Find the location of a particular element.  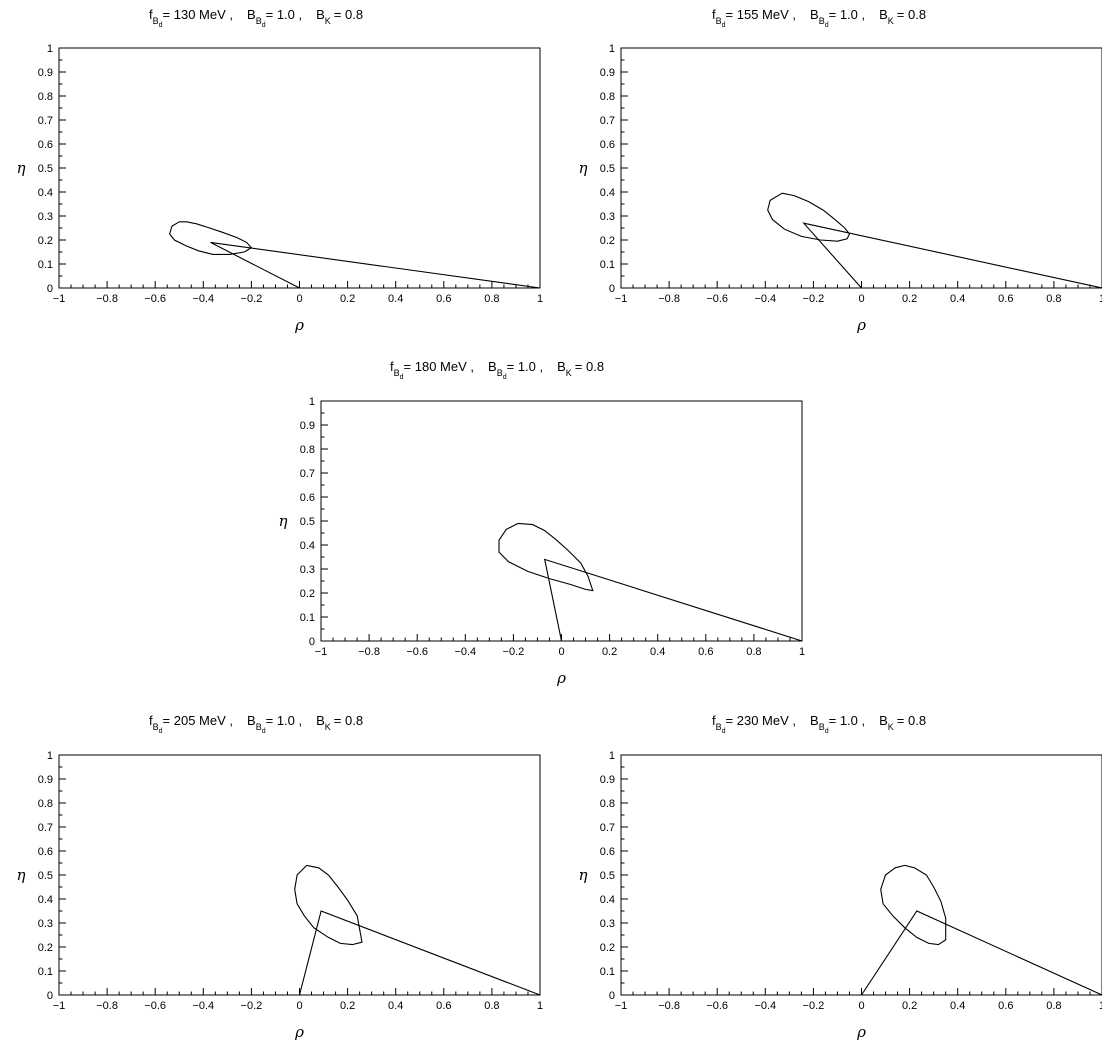

x-tick-label: 0.2 is located at coordinates (347, 1006).